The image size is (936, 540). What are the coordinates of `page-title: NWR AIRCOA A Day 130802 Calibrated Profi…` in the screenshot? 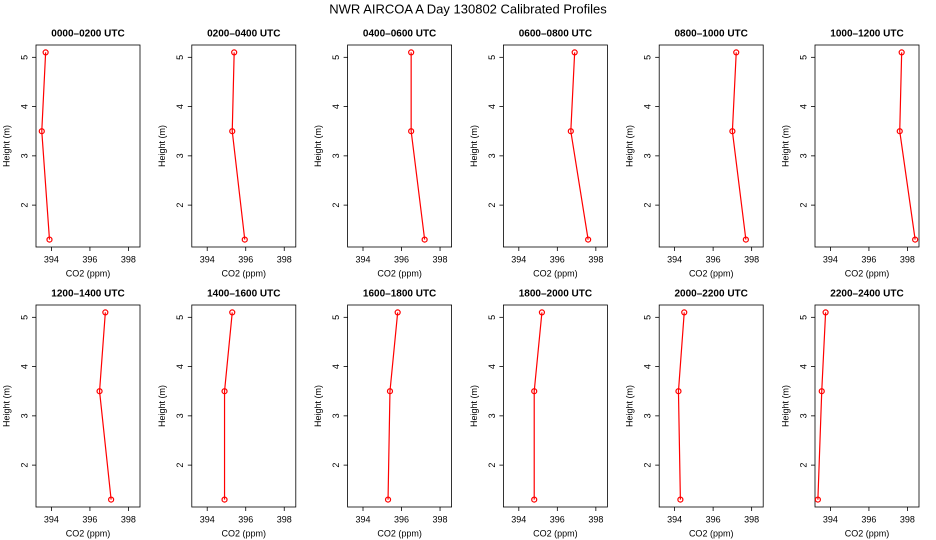 It's located at (468, 8).